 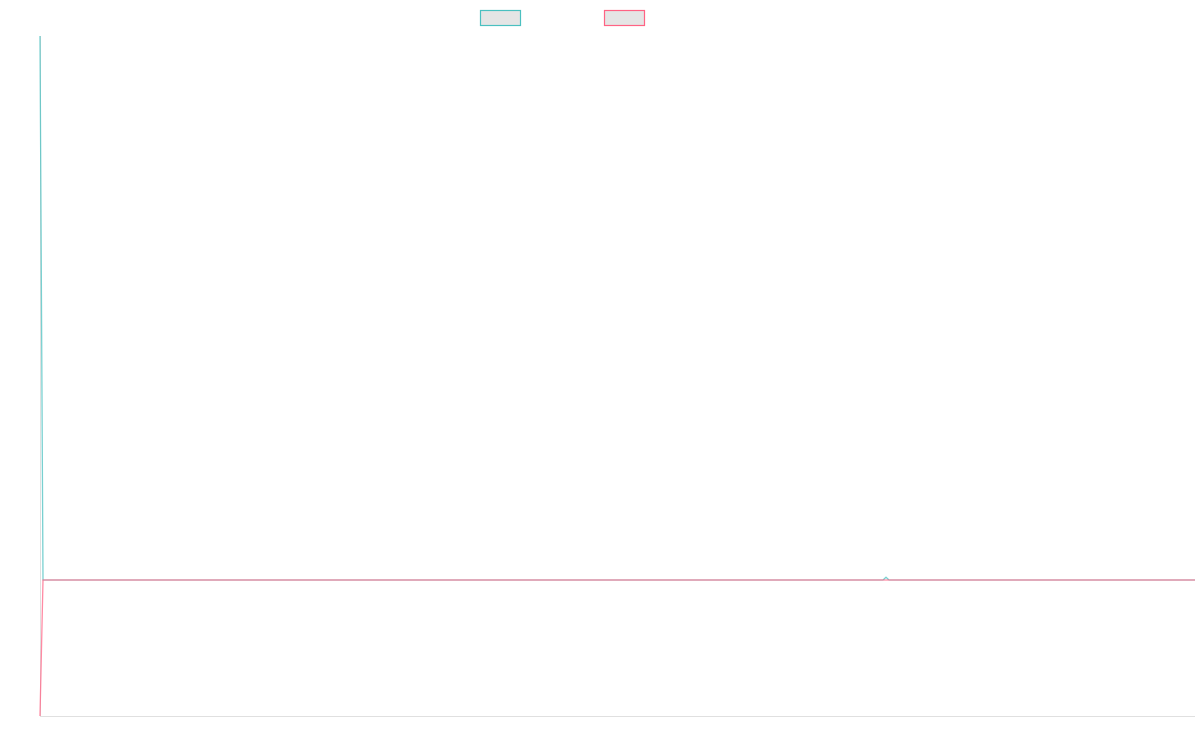 What do you see at coordinates (562, 18) in the screenshot?
I see `legend` at bounding box center [562, 18].